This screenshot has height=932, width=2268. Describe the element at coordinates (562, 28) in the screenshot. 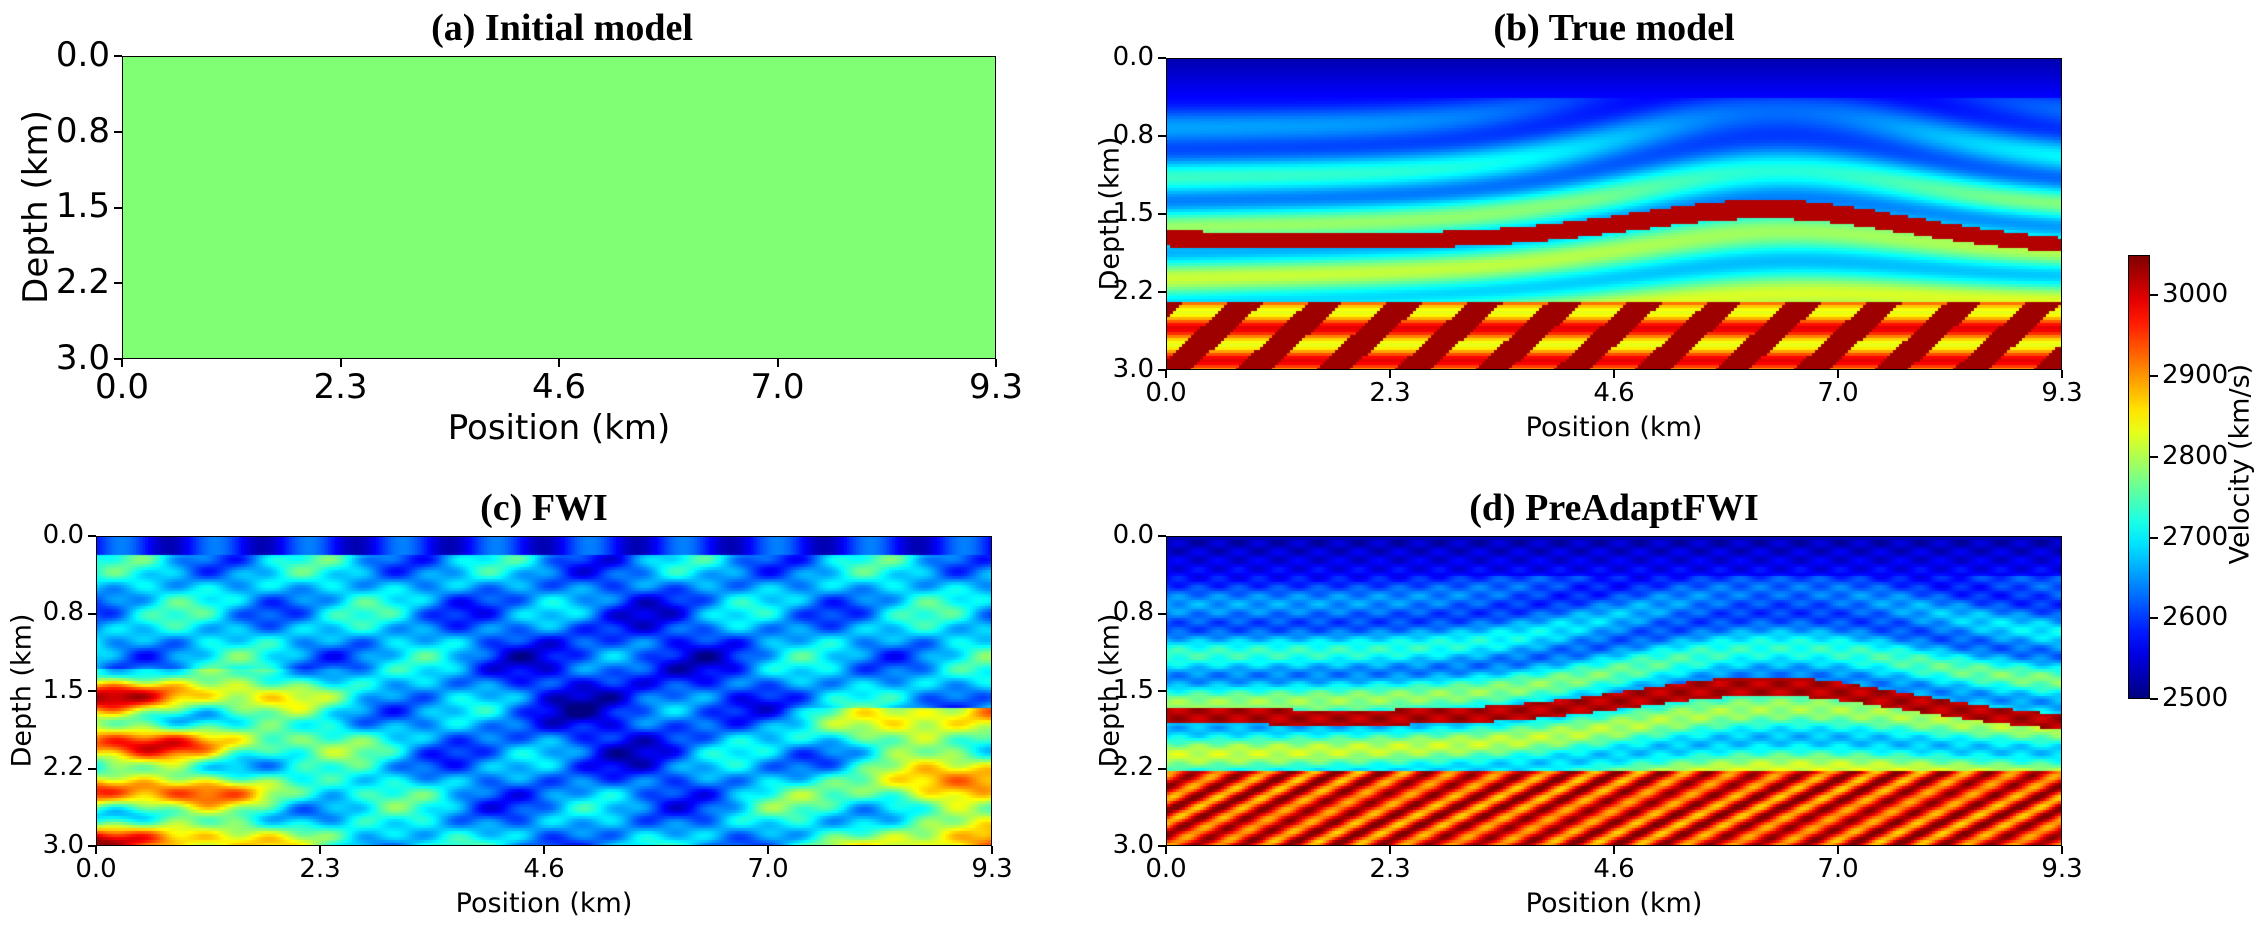

I see `chart-title: (a) Initial model` at that location.